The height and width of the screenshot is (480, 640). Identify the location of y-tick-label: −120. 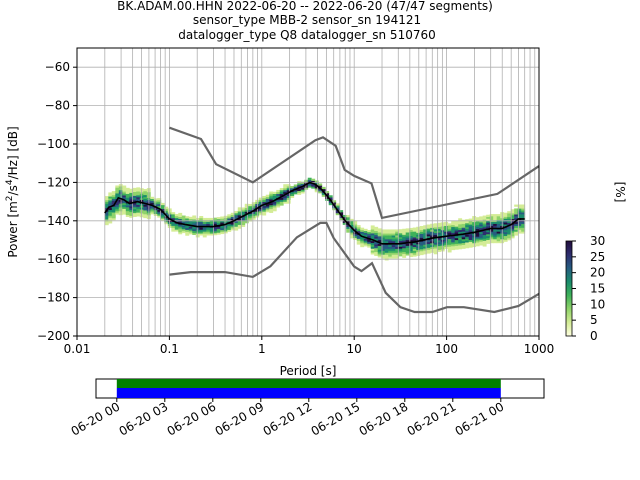
(53, 182).